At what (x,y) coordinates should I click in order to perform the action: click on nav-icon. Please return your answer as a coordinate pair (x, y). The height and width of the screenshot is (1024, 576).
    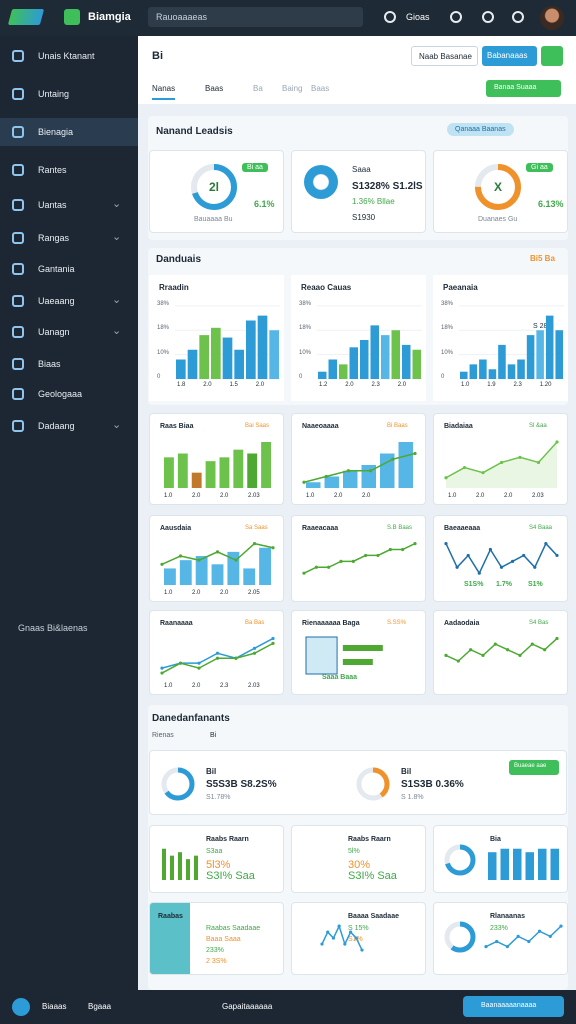
    Looking at the image, I should click on (18, 394).